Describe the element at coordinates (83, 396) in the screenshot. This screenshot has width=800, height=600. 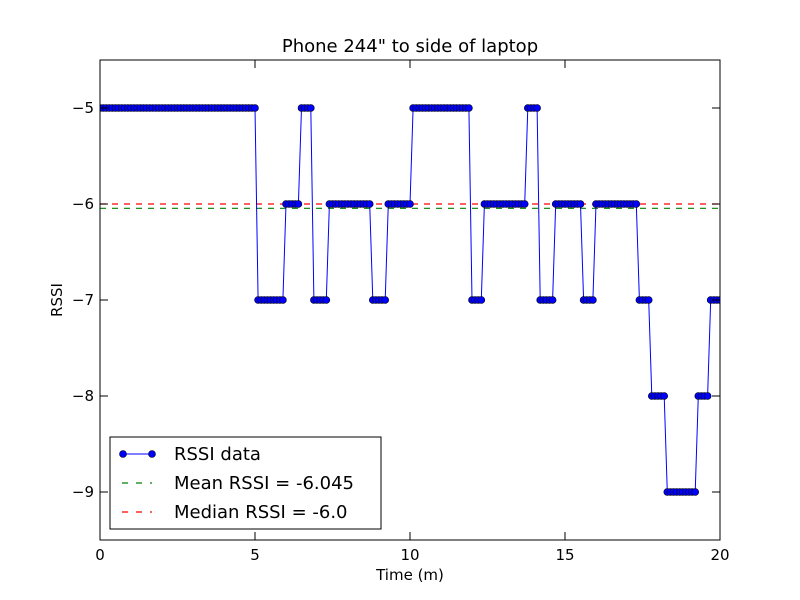
I see `y-tick-label: −8` at that location.